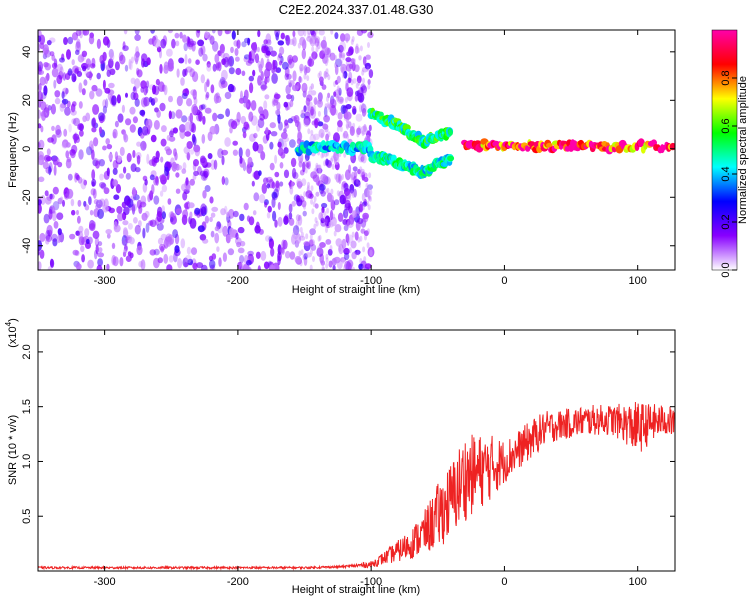 This screenshot has width=750, height=600. I want to click on colorbar-ticks: 0.0 0.2 0.4 0.6 0.8, so click(728, 174).